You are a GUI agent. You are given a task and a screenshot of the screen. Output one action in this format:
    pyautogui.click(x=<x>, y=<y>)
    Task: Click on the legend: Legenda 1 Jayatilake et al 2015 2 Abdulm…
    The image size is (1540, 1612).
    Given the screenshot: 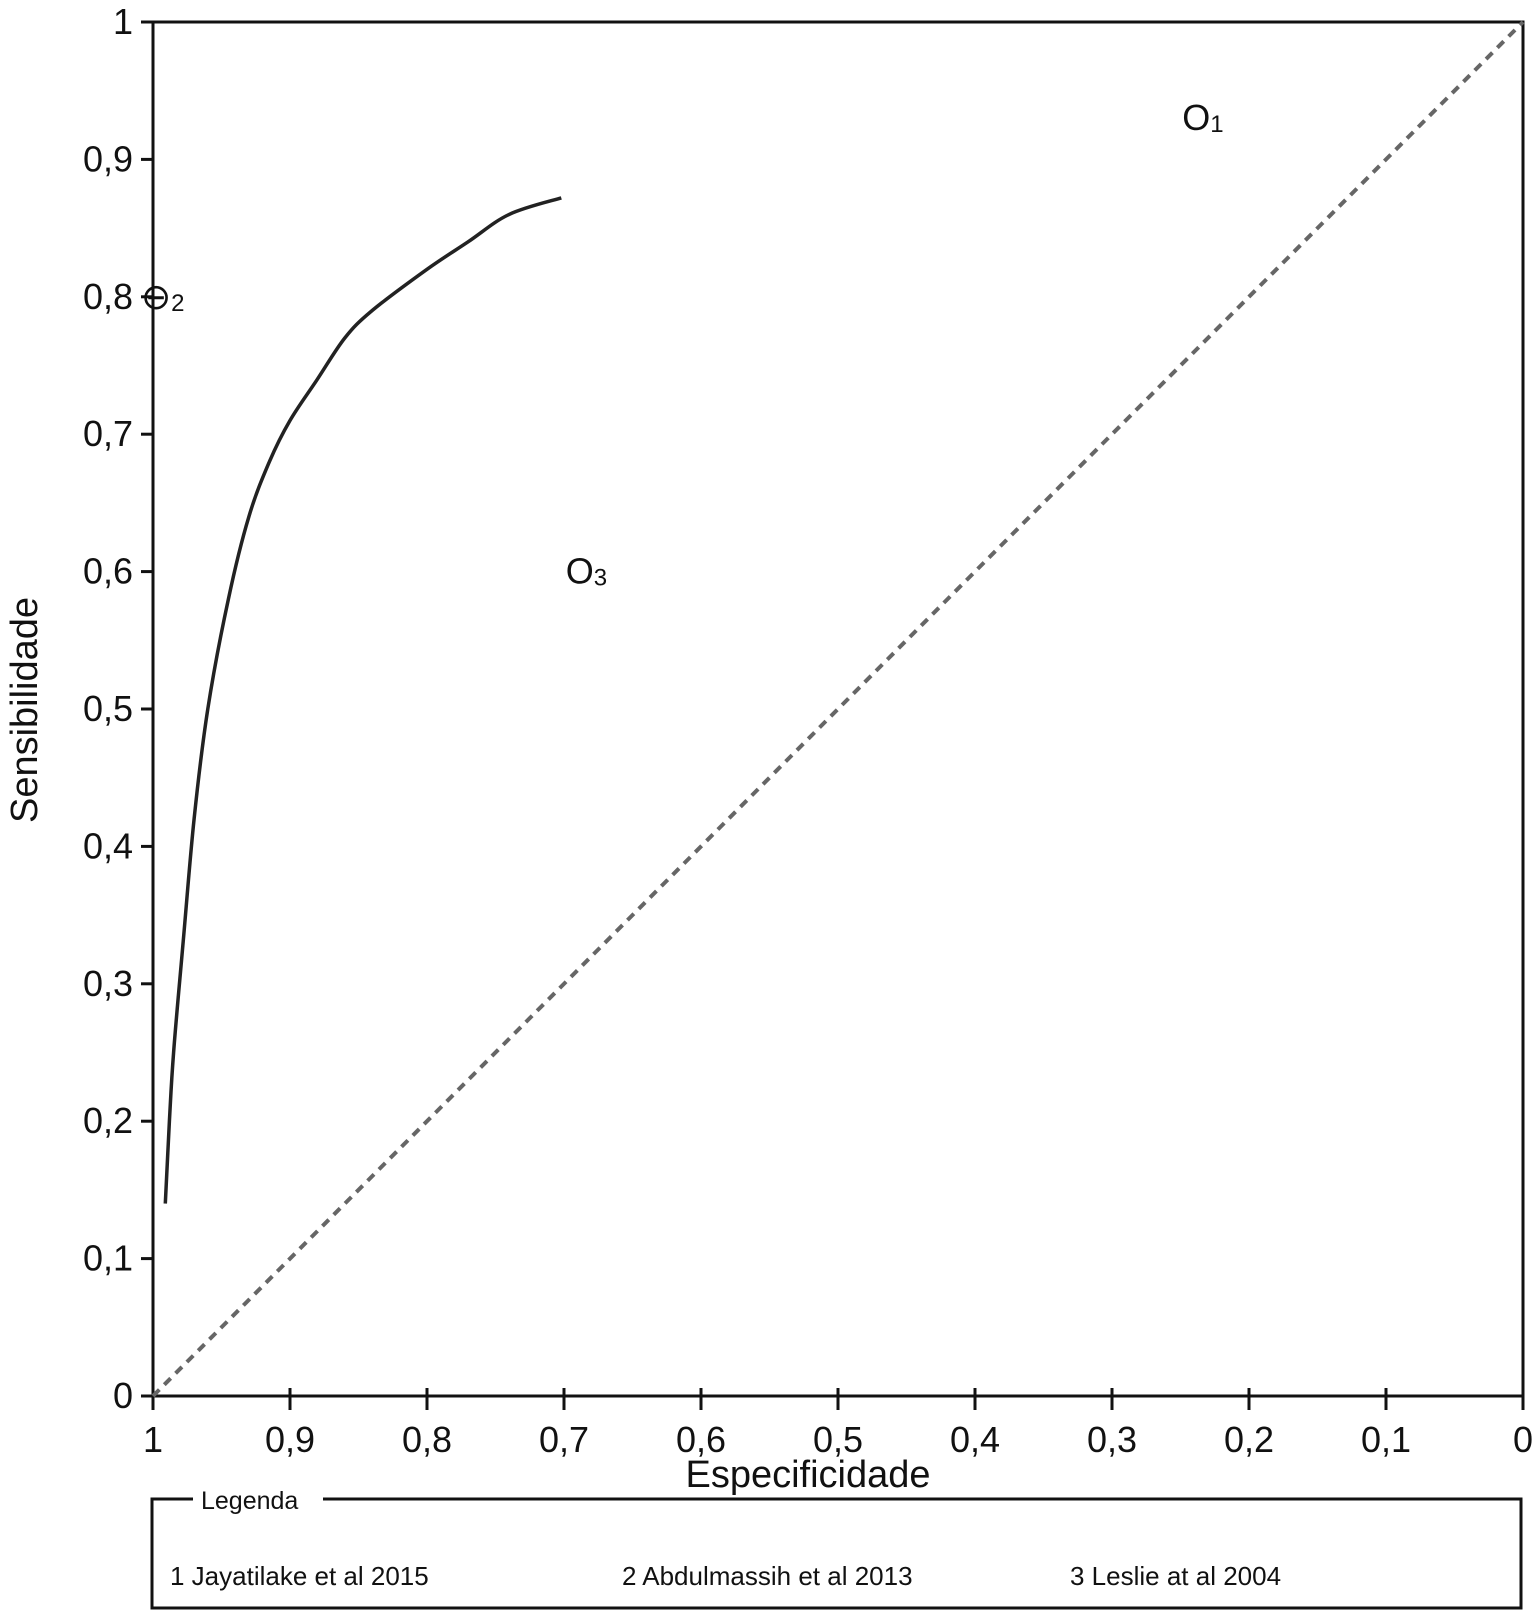 What is the action you would take?
    pyautogui.click(x=836, y=1548)
    